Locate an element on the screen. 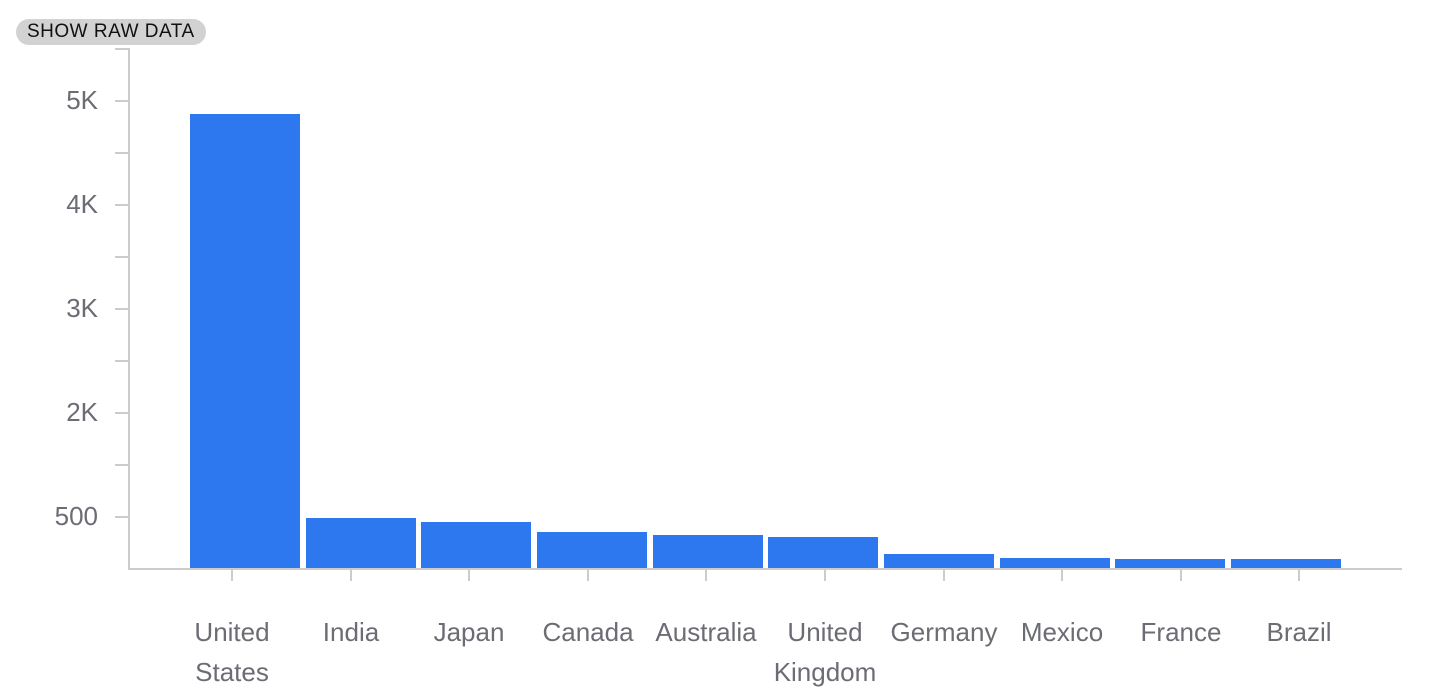 The height and width of the screenshot is (698, 1442). y-tick-label: 4K is located at coordinates (82, 204).